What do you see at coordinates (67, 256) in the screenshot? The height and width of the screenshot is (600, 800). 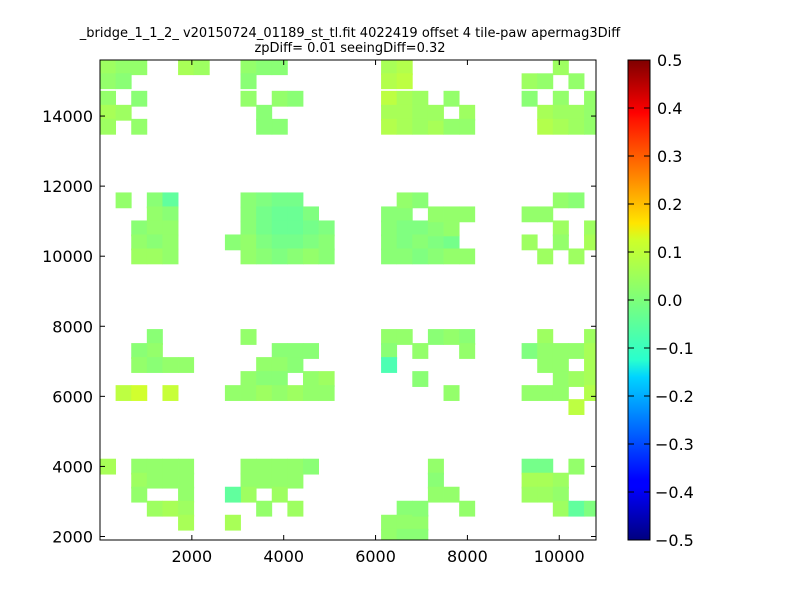 I see `y-tick-label: 10000` at bounding box center [67, 256].